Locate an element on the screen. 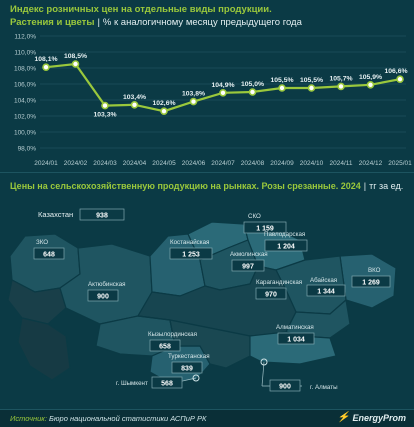 This screenshot has width=414, height=427. region-name-turkestan: Туркестанская is located at coordinates (189, 356).